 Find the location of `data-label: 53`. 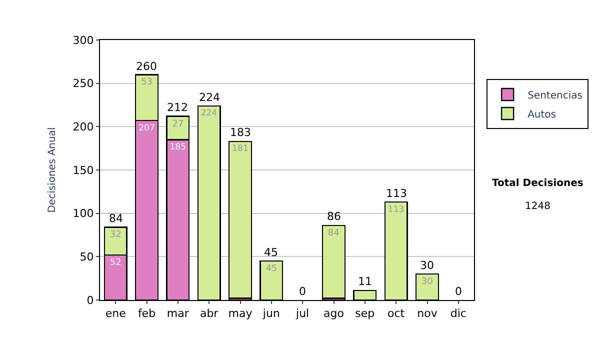

data-label: 53 is located at coordinates (146, 83).